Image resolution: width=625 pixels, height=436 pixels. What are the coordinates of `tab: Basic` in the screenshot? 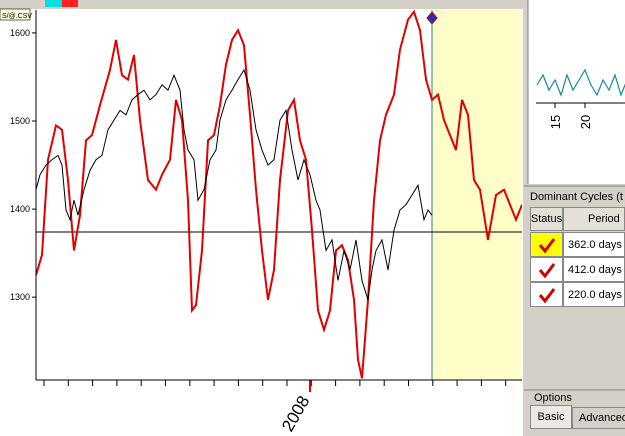 It's located at (551, 417).